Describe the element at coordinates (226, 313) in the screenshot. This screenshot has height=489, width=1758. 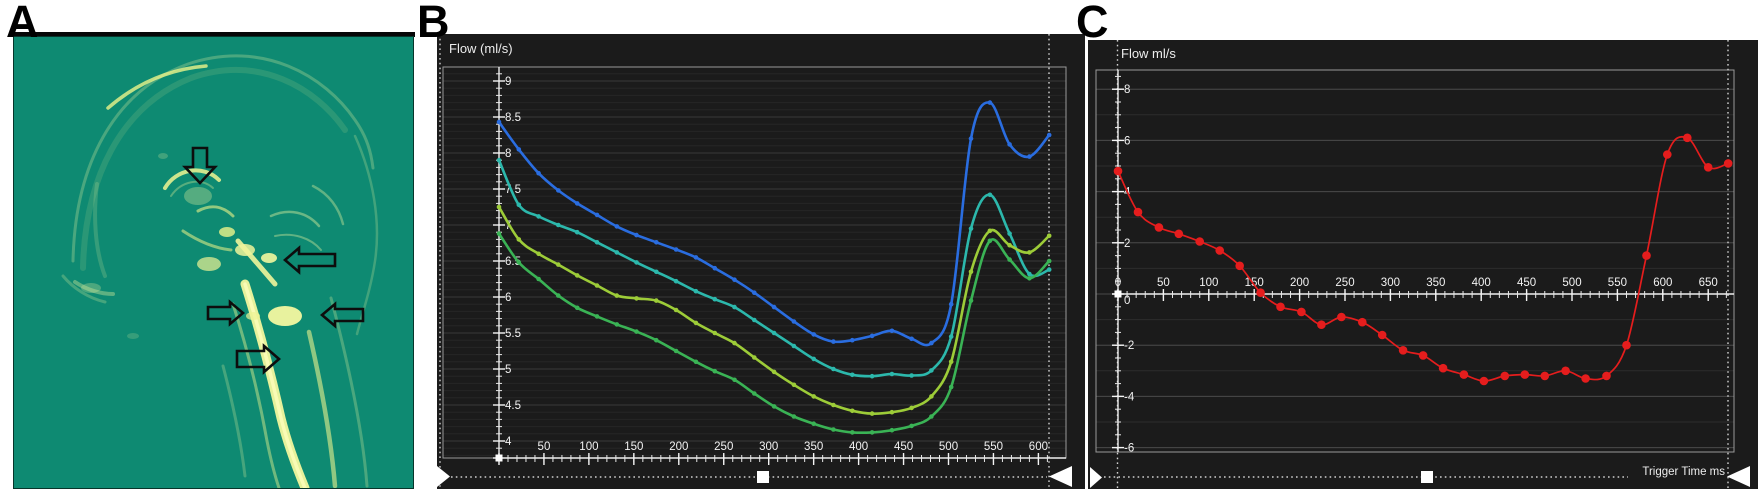
I see `annotation-arrow-right` at that location.